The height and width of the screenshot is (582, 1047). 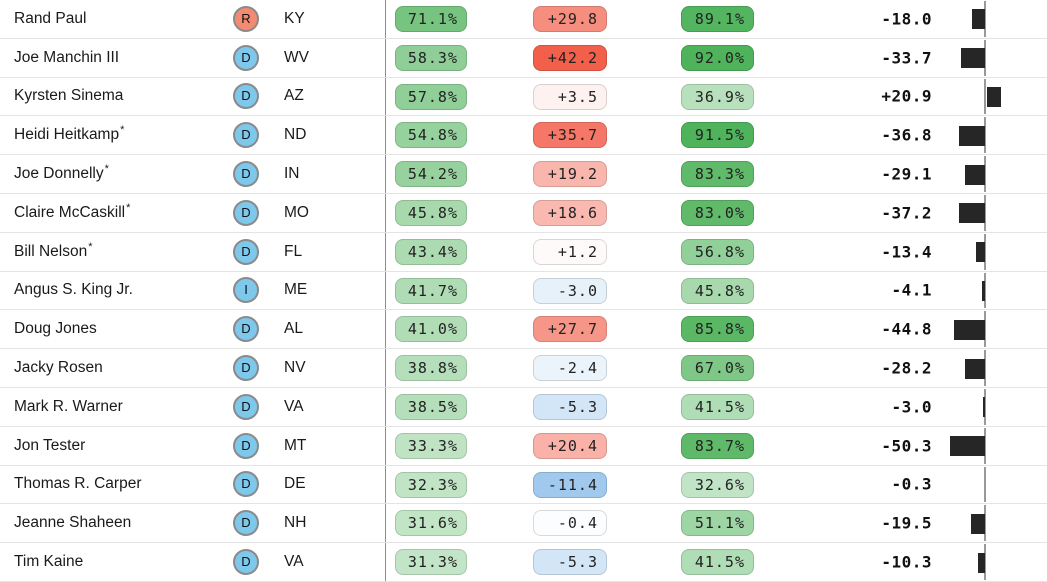 What do you see at coordinates (431, 368) in the screenshot?
I see `trump-score-pill: 38.8%` at bounding box center [431, 368].